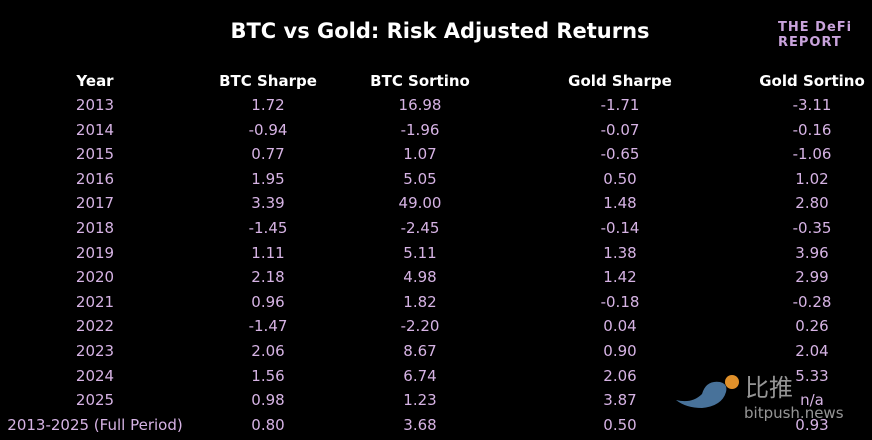  I want to click on table-cell: -0.94, so click(268, 129).